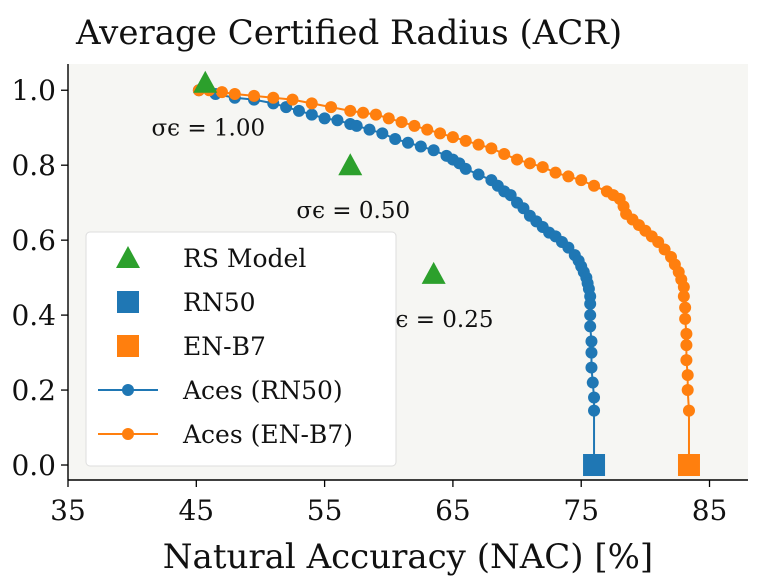 Image resolution: width=761 pixels, height=586 pixels. Describe the element at coordinates (594, 465) in the screenshot. I see `base-model-marker-rn50` at that location.